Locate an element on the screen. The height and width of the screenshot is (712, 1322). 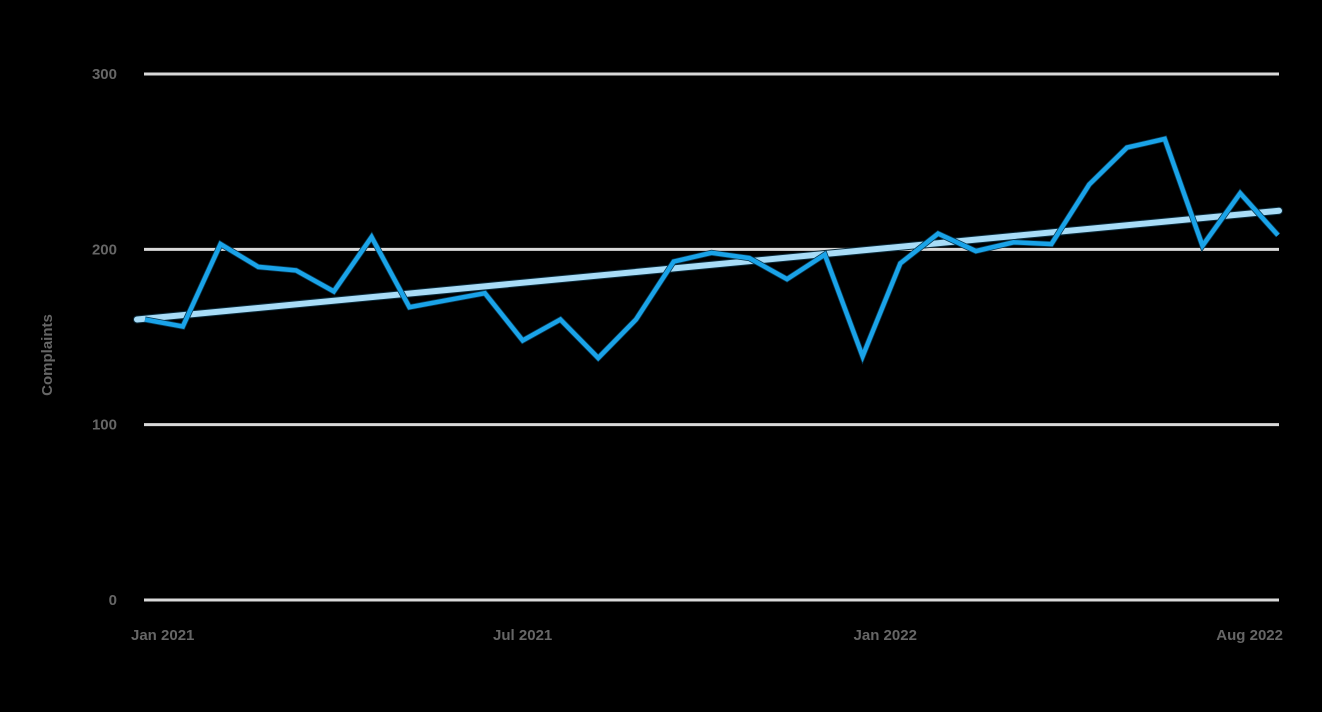
y-tick-label: 100 is located at coordinates (104, 425).